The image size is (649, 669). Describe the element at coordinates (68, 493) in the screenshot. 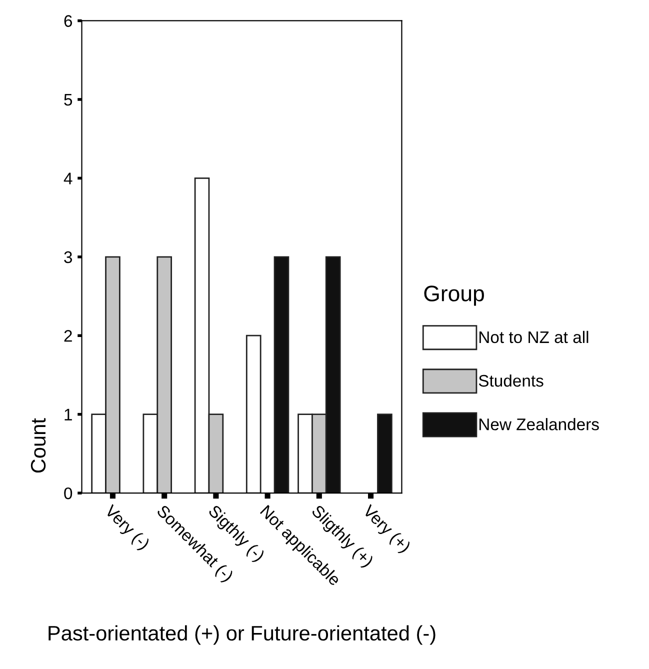

I see `y-tick-label: 0` at that location.